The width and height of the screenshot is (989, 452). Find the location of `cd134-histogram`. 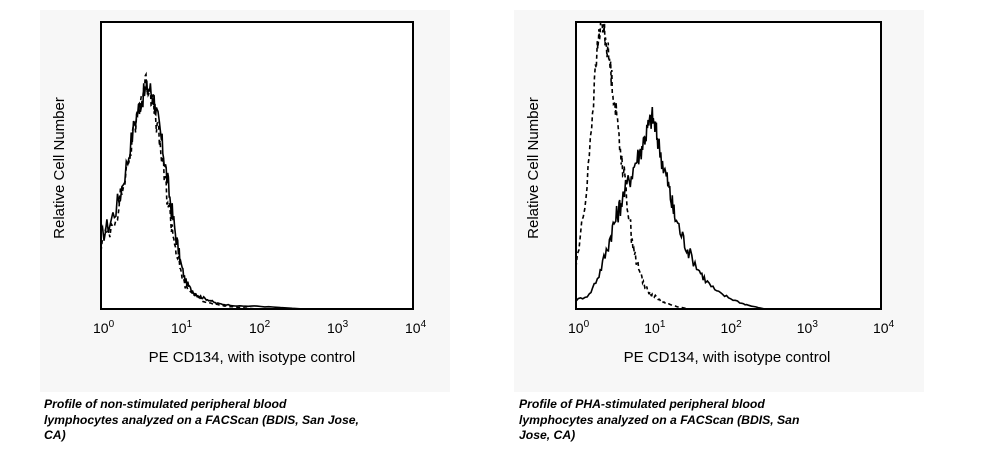

cd134-histogram is located at coordinates (670, 208).